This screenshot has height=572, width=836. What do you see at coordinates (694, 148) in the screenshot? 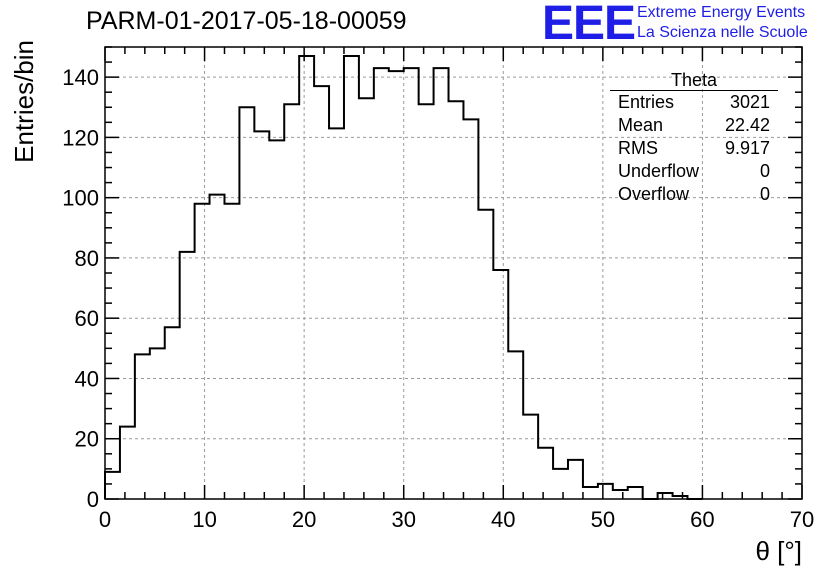
I see `stats-row-rms: RMS 9.917` at bounding box center [694, 148].